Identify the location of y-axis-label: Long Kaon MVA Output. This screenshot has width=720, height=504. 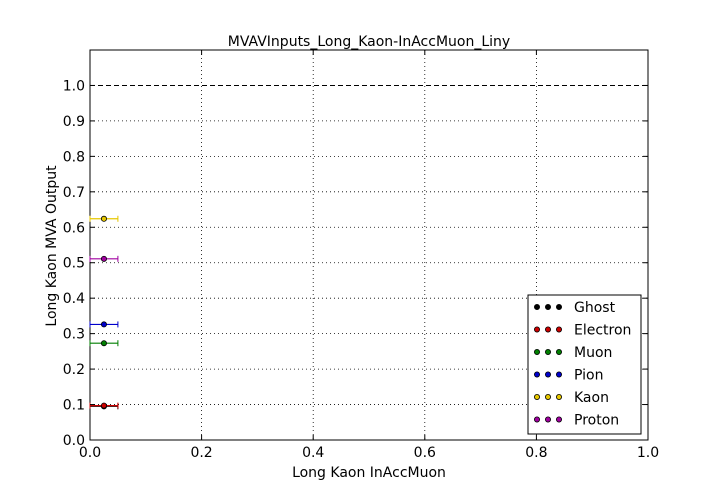
(52, 246).